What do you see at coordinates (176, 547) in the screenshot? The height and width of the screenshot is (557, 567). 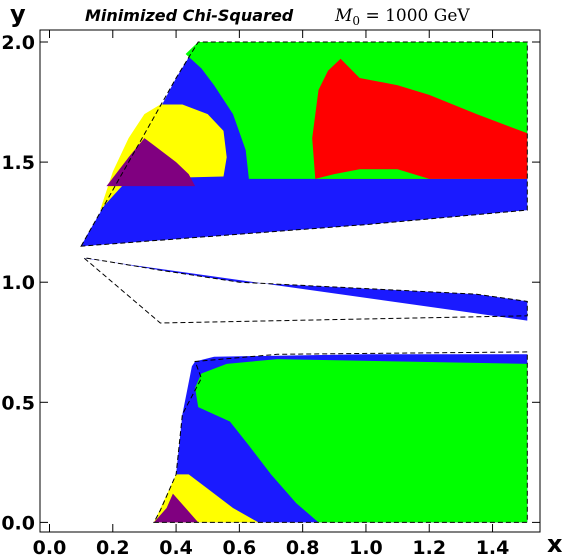 I see `x-tick-label: 0.4` at bounding box center [176, 547].